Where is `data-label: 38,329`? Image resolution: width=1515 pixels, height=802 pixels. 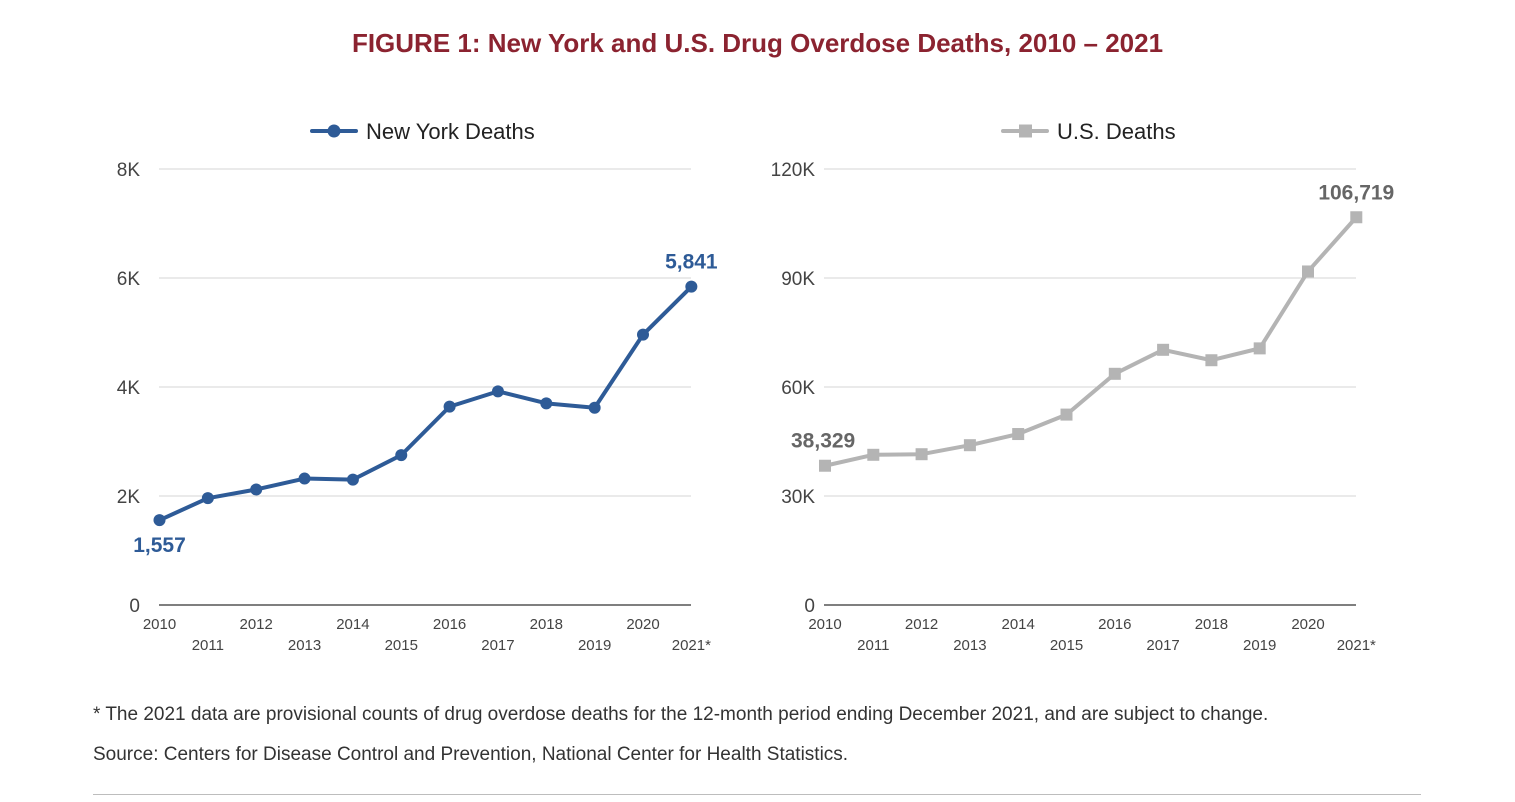 data-label: 38,329 is located at coordinates (823, 441).